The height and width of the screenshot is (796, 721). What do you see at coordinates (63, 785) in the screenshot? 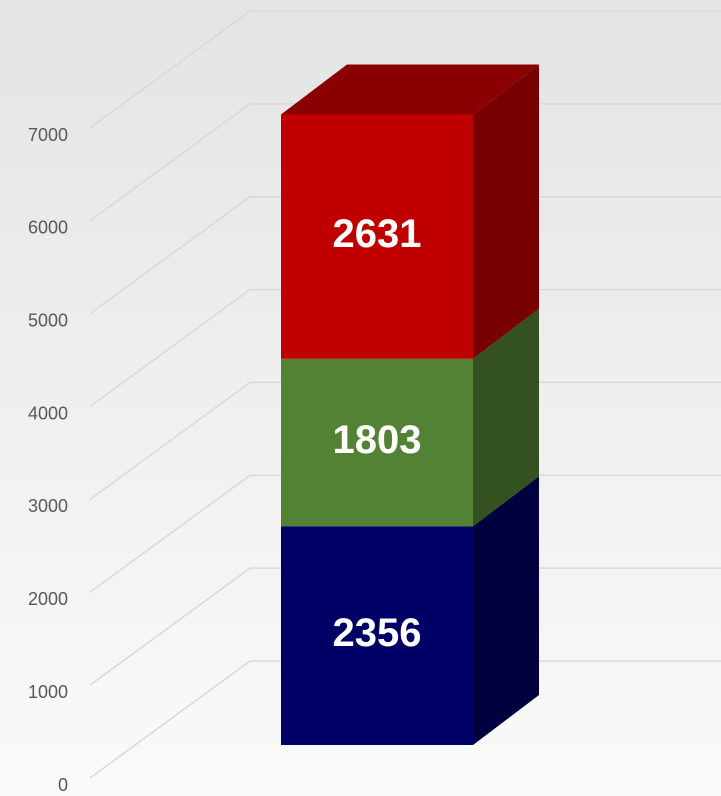
I see `y-tick-label: 0` at bounding box center [63, 785].